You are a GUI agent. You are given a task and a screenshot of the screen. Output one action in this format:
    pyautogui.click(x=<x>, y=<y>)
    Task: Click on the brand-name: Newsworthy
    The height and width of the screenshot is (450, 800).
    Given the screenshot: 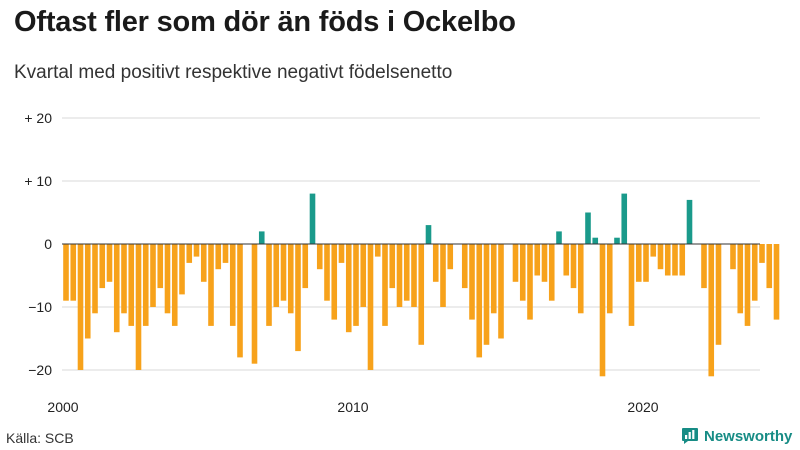 What is the action you would take?
    pyautogui.click(x=748, y=436)
    